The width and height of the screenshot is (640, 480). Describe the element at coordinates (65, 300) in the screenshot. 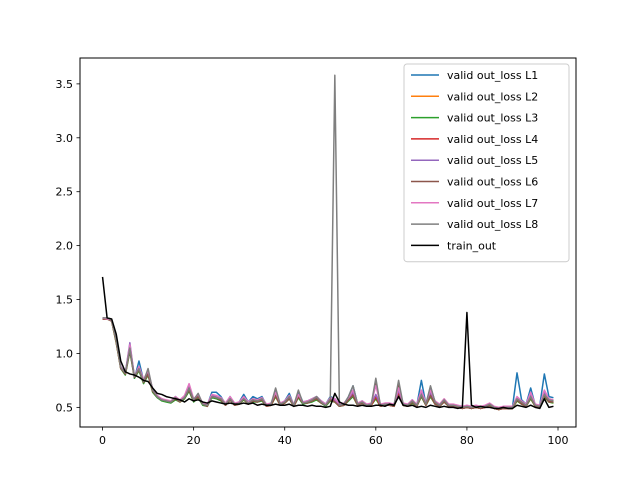

I see `y-tick-label: 1.5` at that location.